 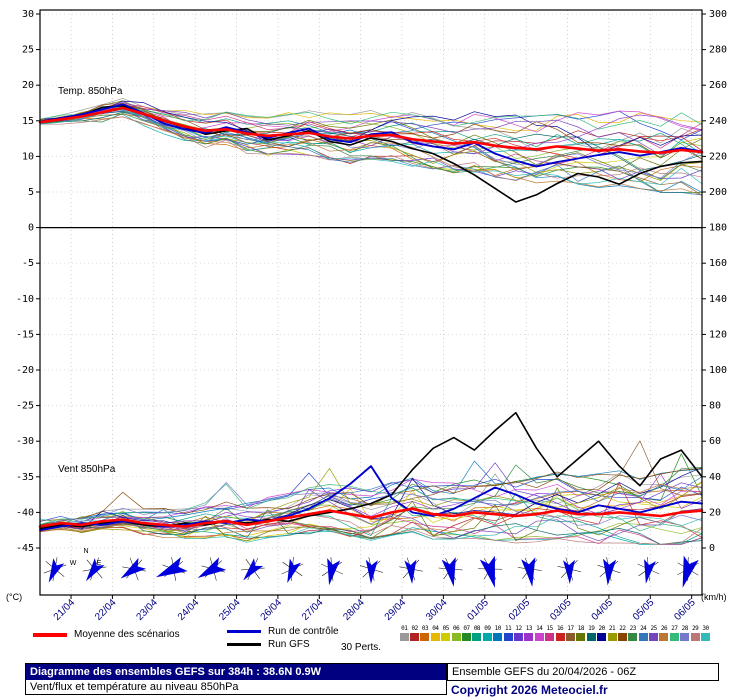 I want to click on pert-cell: 21, so click(x=612, y=633).